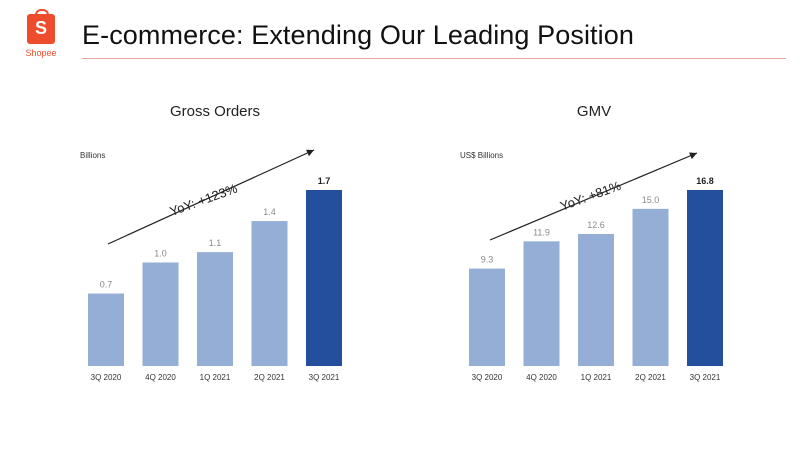 Image resolution: width=800 pixels, height=462 pixels. What do you see at coordinates (705, 181) in the screenshot?
I see `chart2-data-label-5: 16.8` at bounding box center [705, 181].